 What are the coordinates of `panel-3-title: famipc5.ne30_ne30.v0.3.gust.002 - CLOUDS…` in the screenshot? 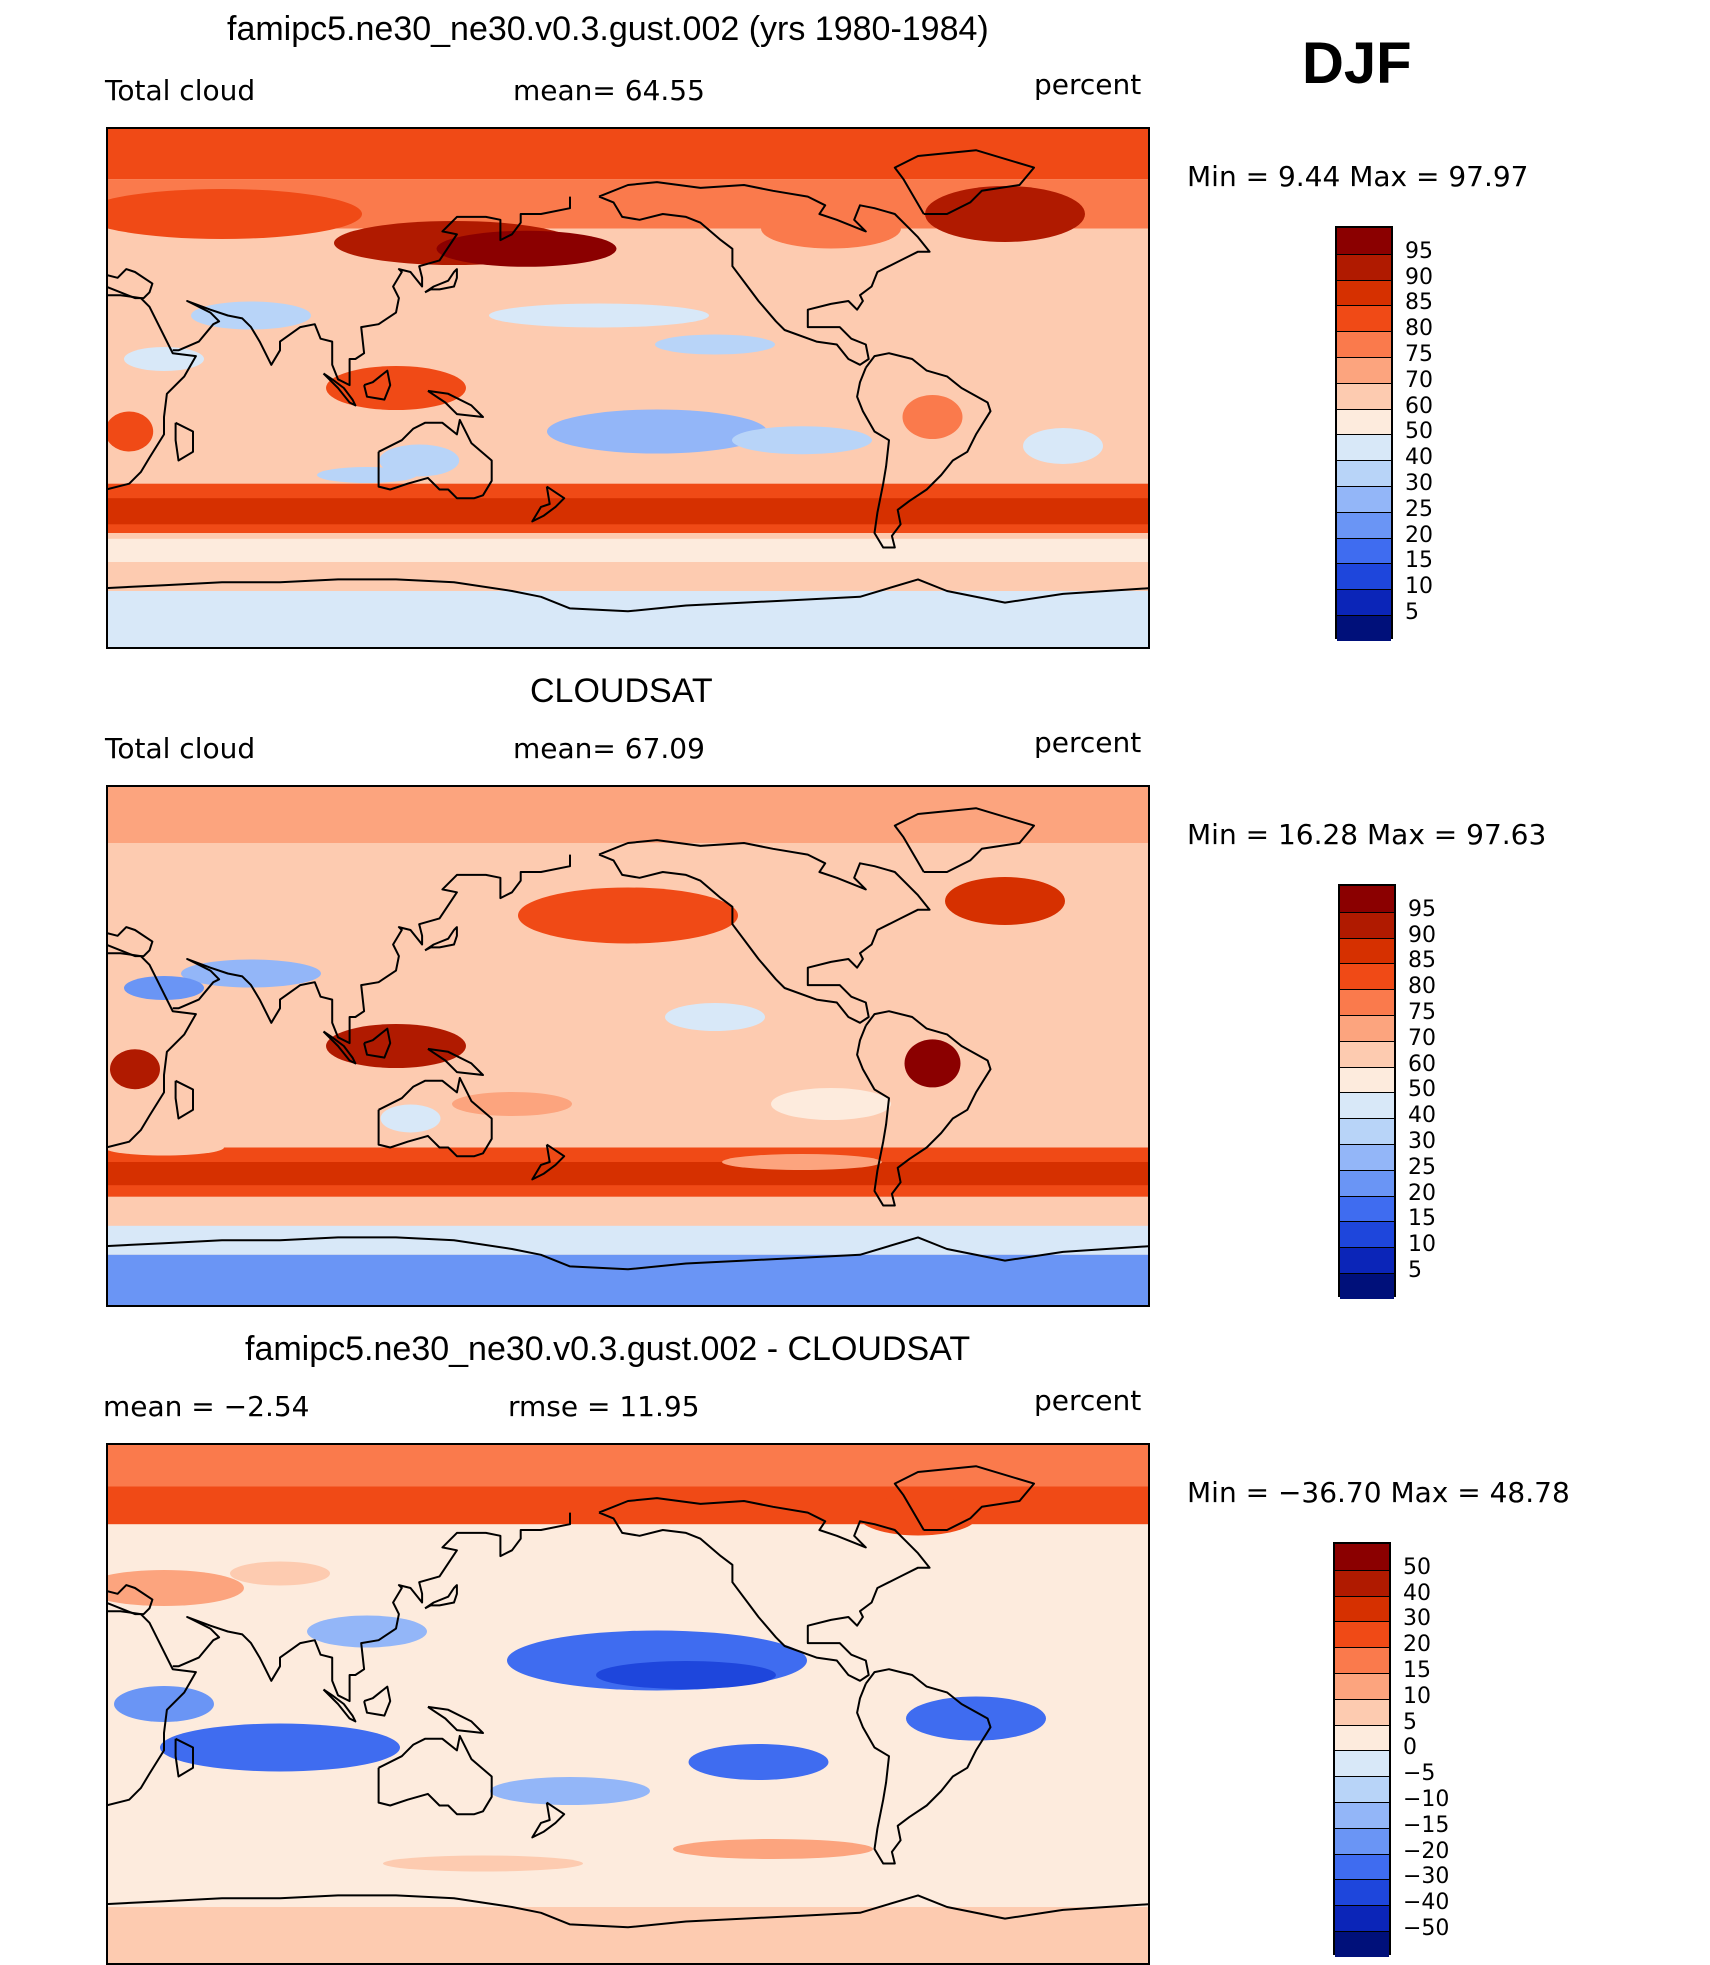 It's located at (608, 1349).